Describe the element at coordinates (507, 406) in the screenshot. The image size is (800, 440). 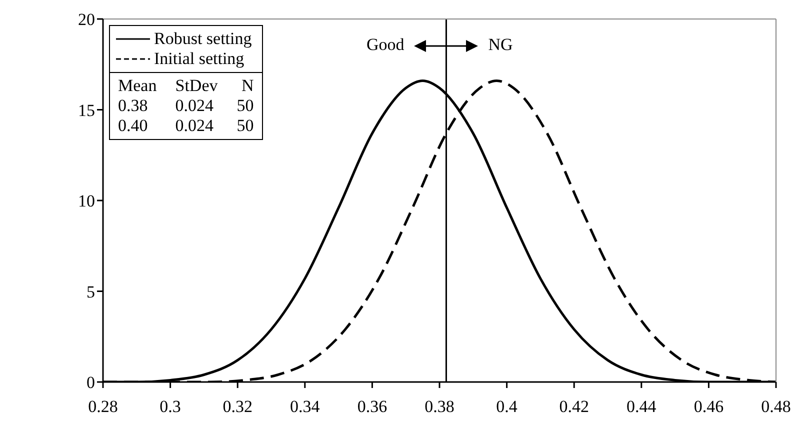
I see `x-tick-label: 0.4` at that location.